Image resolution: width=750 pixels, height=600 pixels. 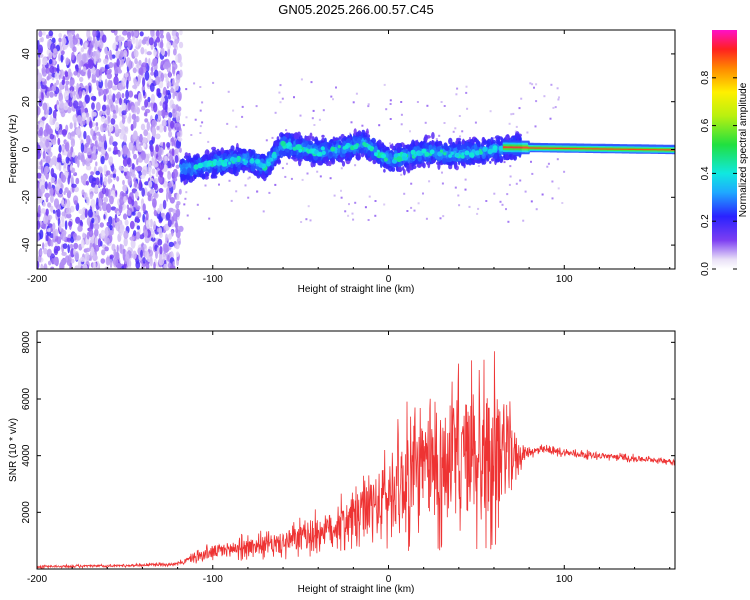 What do you see at coordinates (389, 579) in the screenshot?
I see `bottom-x-tick-label: 0` at bounding box center [389, 579].